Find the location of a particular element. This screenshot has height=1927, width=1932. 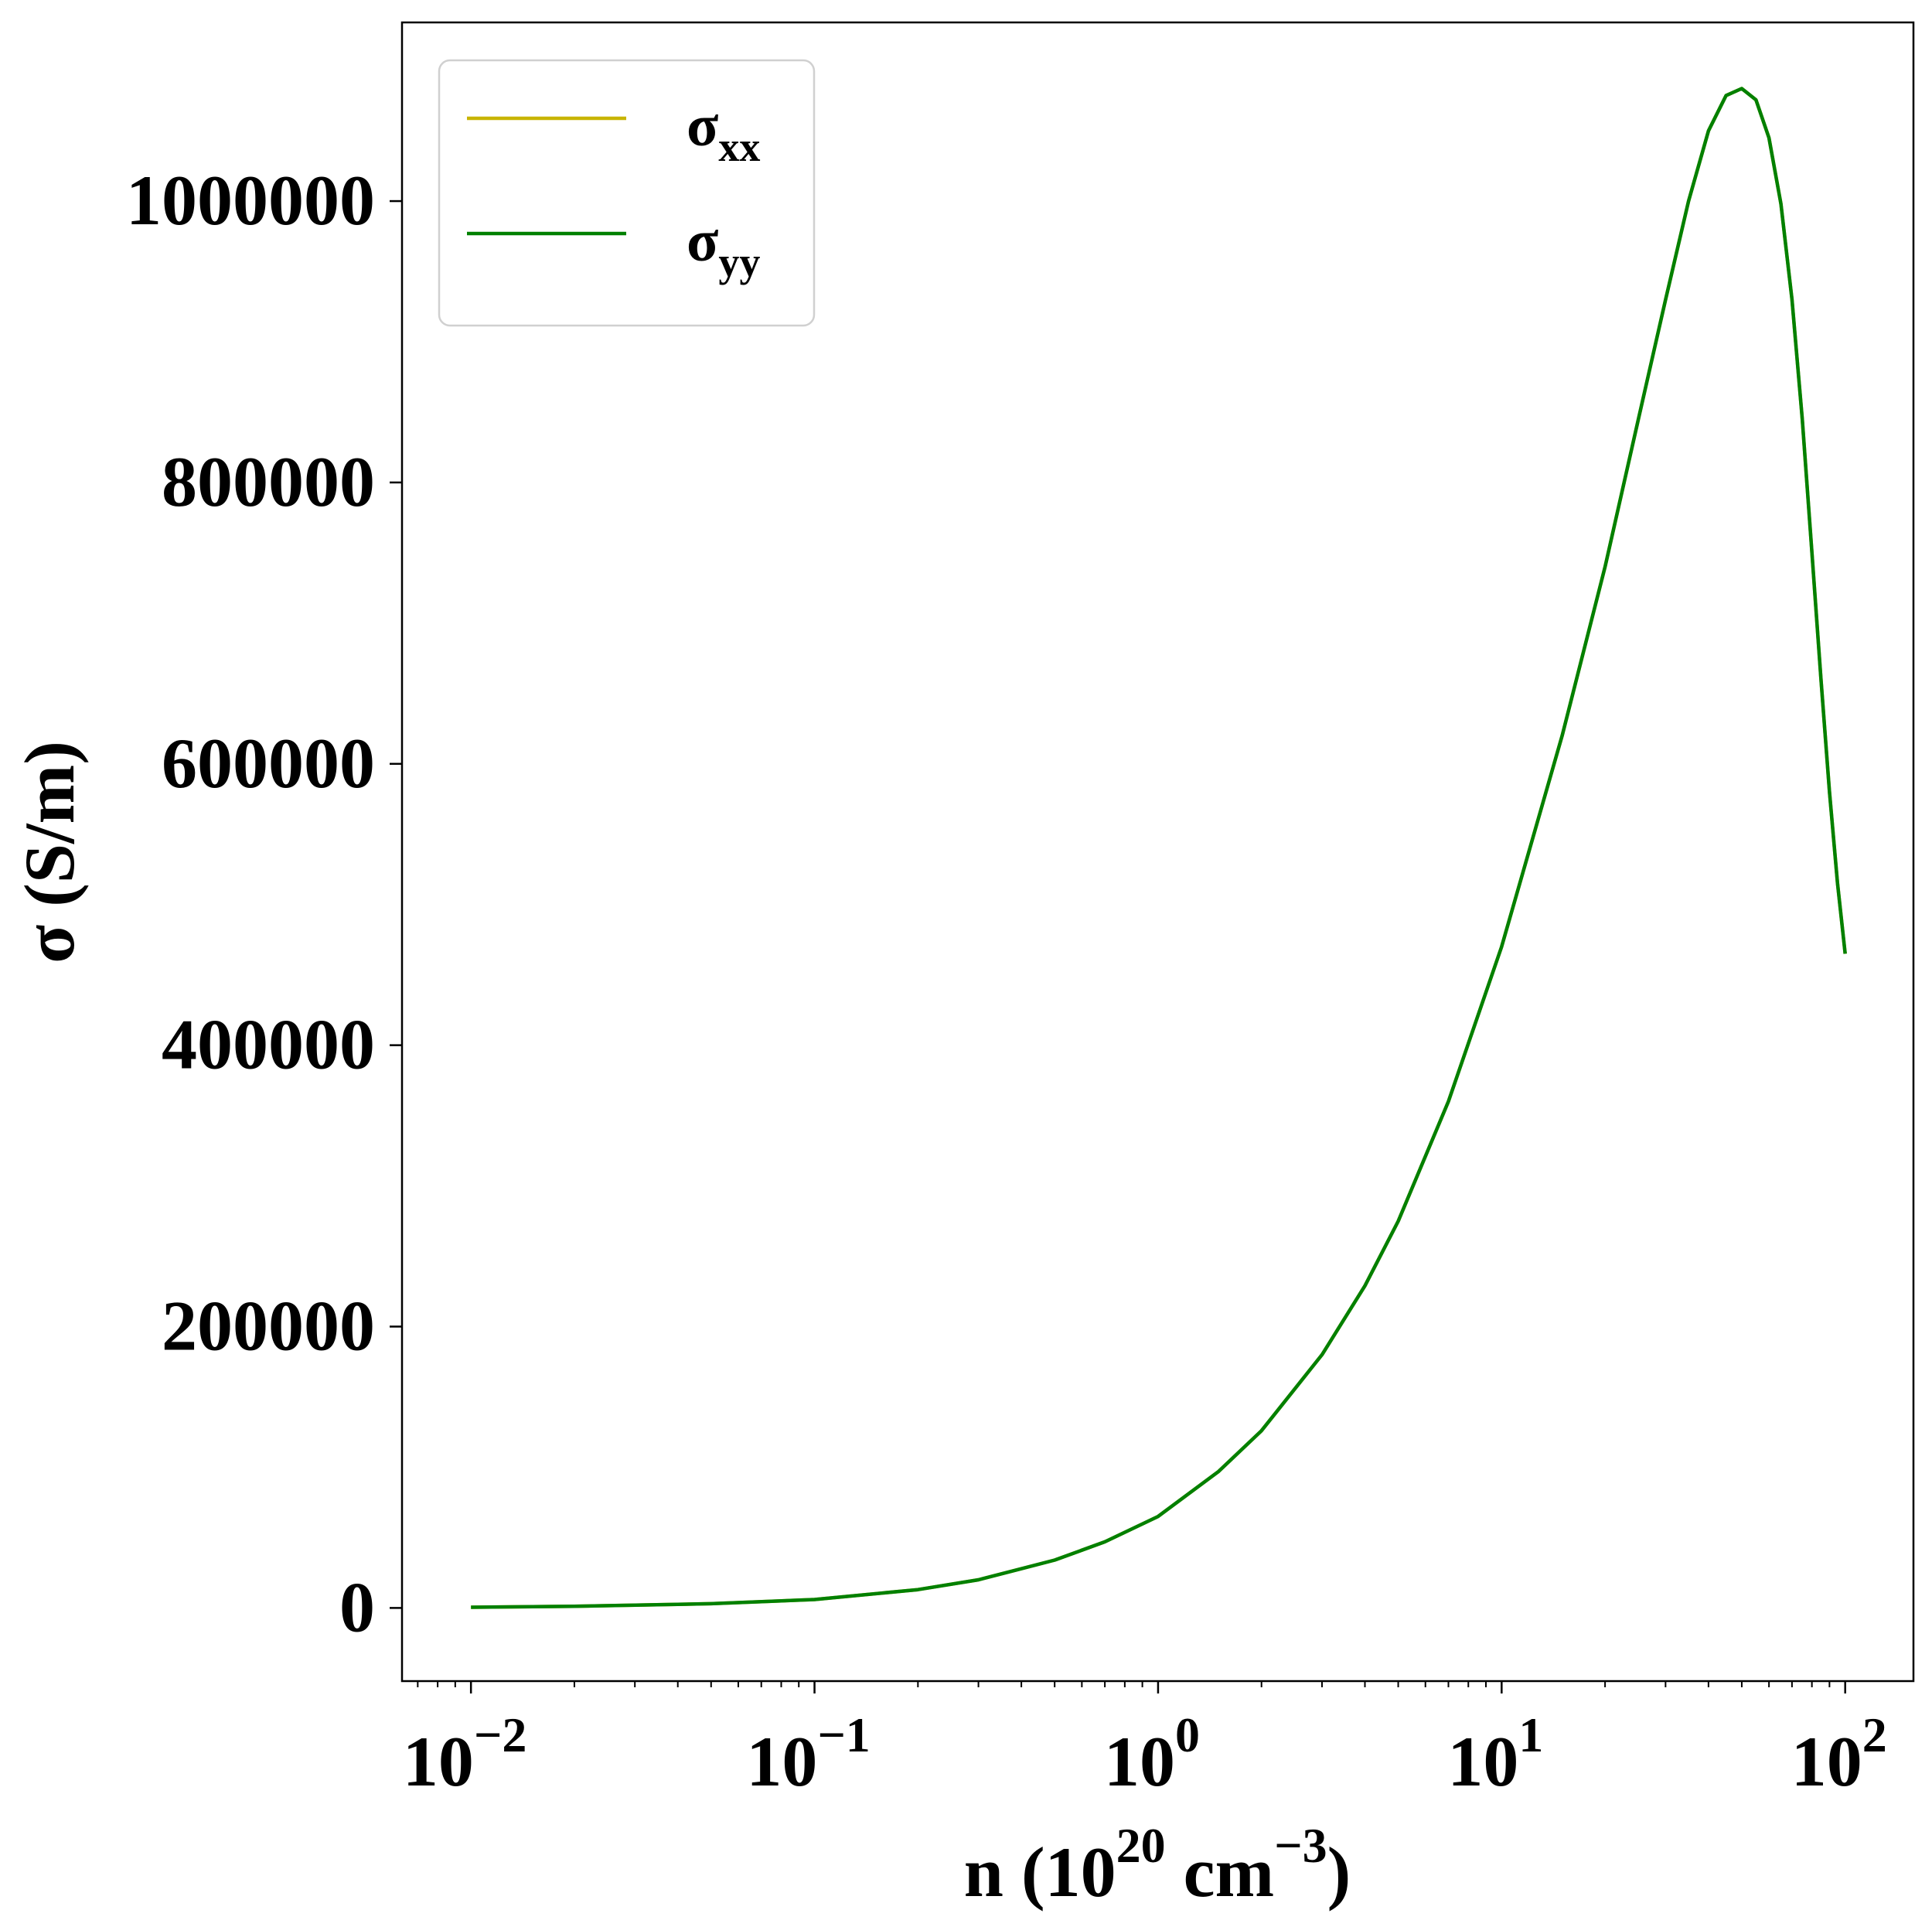

x-tick-label: 10⁻¹ is located at coordinates (808, 1754).